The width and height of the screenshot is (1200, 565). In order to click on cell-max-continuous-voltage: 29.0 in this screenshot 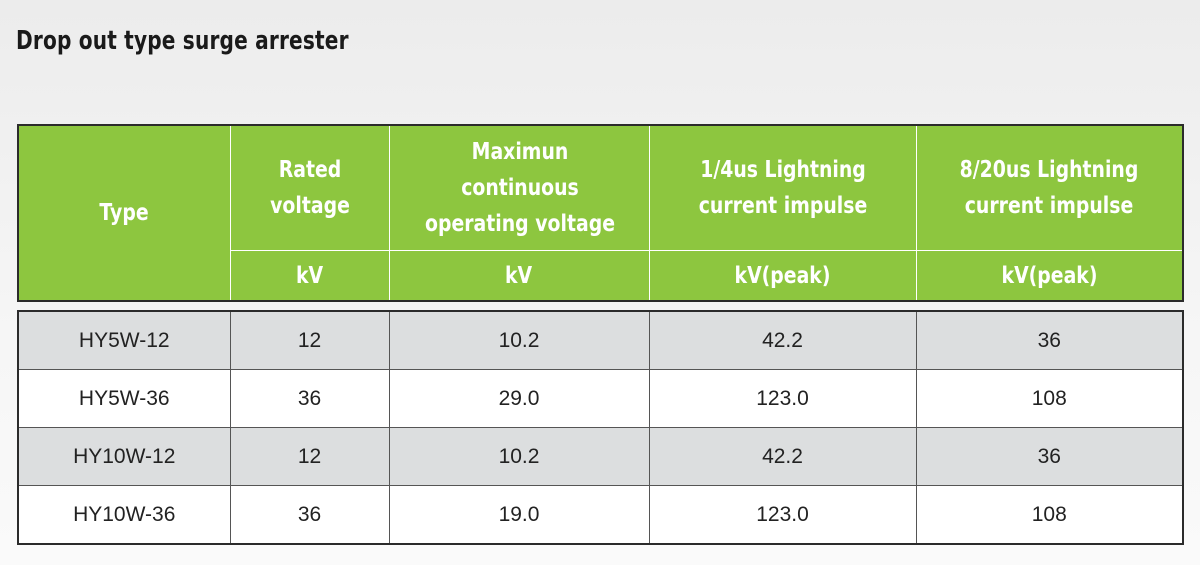, I will do `click(519, 398)`.